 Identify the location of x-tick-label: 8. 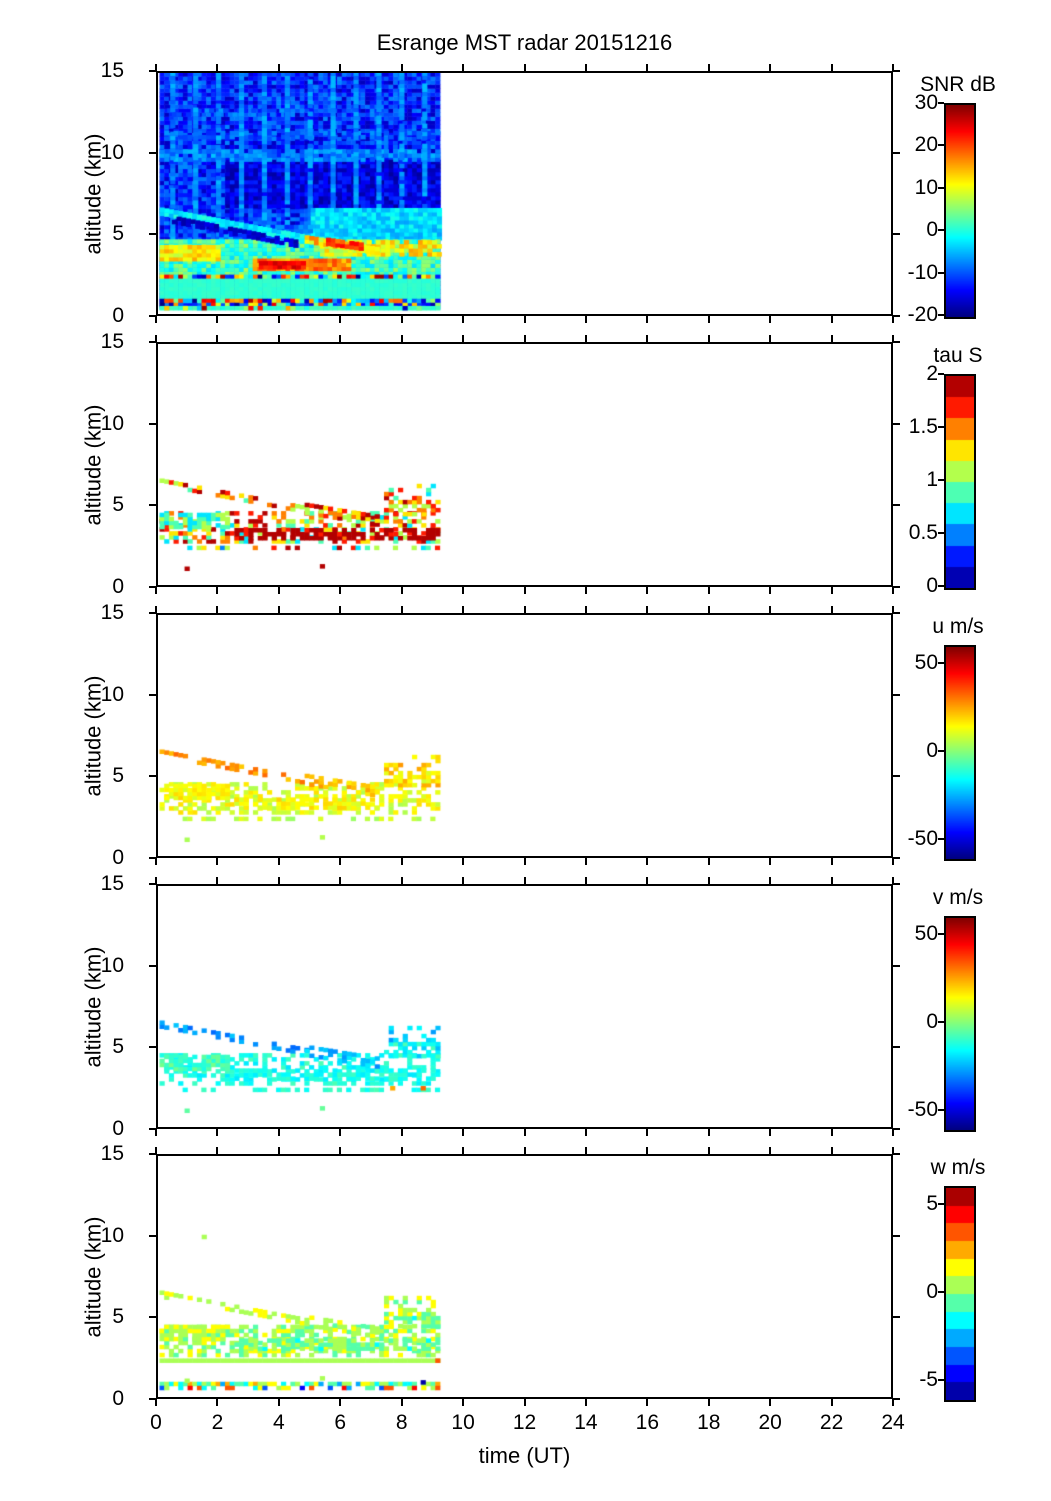
(401, 1422).